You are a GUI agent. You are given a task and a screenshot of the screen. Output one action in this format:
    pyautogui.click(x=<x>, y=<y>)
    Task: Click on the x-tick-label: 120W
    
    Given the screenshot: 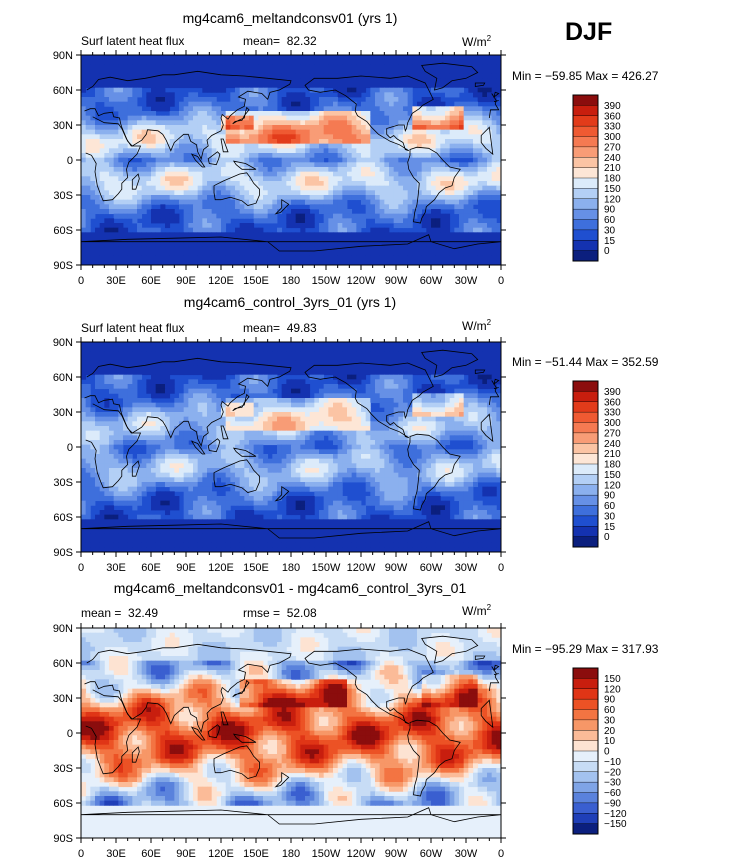 What is the action you would take?
    pyautogui.click(x=361, y=281)
    